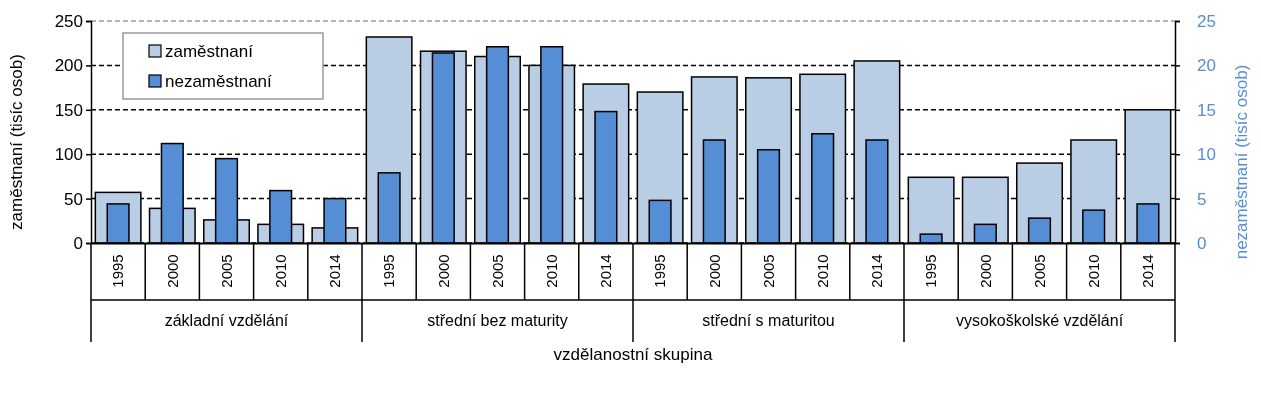 Image resolution: width=1261 pixels, height=403 pixels. Describe the element at coordinates (1206, 110) in the screenshot. I see `y2-tick-label: 15` at that location.